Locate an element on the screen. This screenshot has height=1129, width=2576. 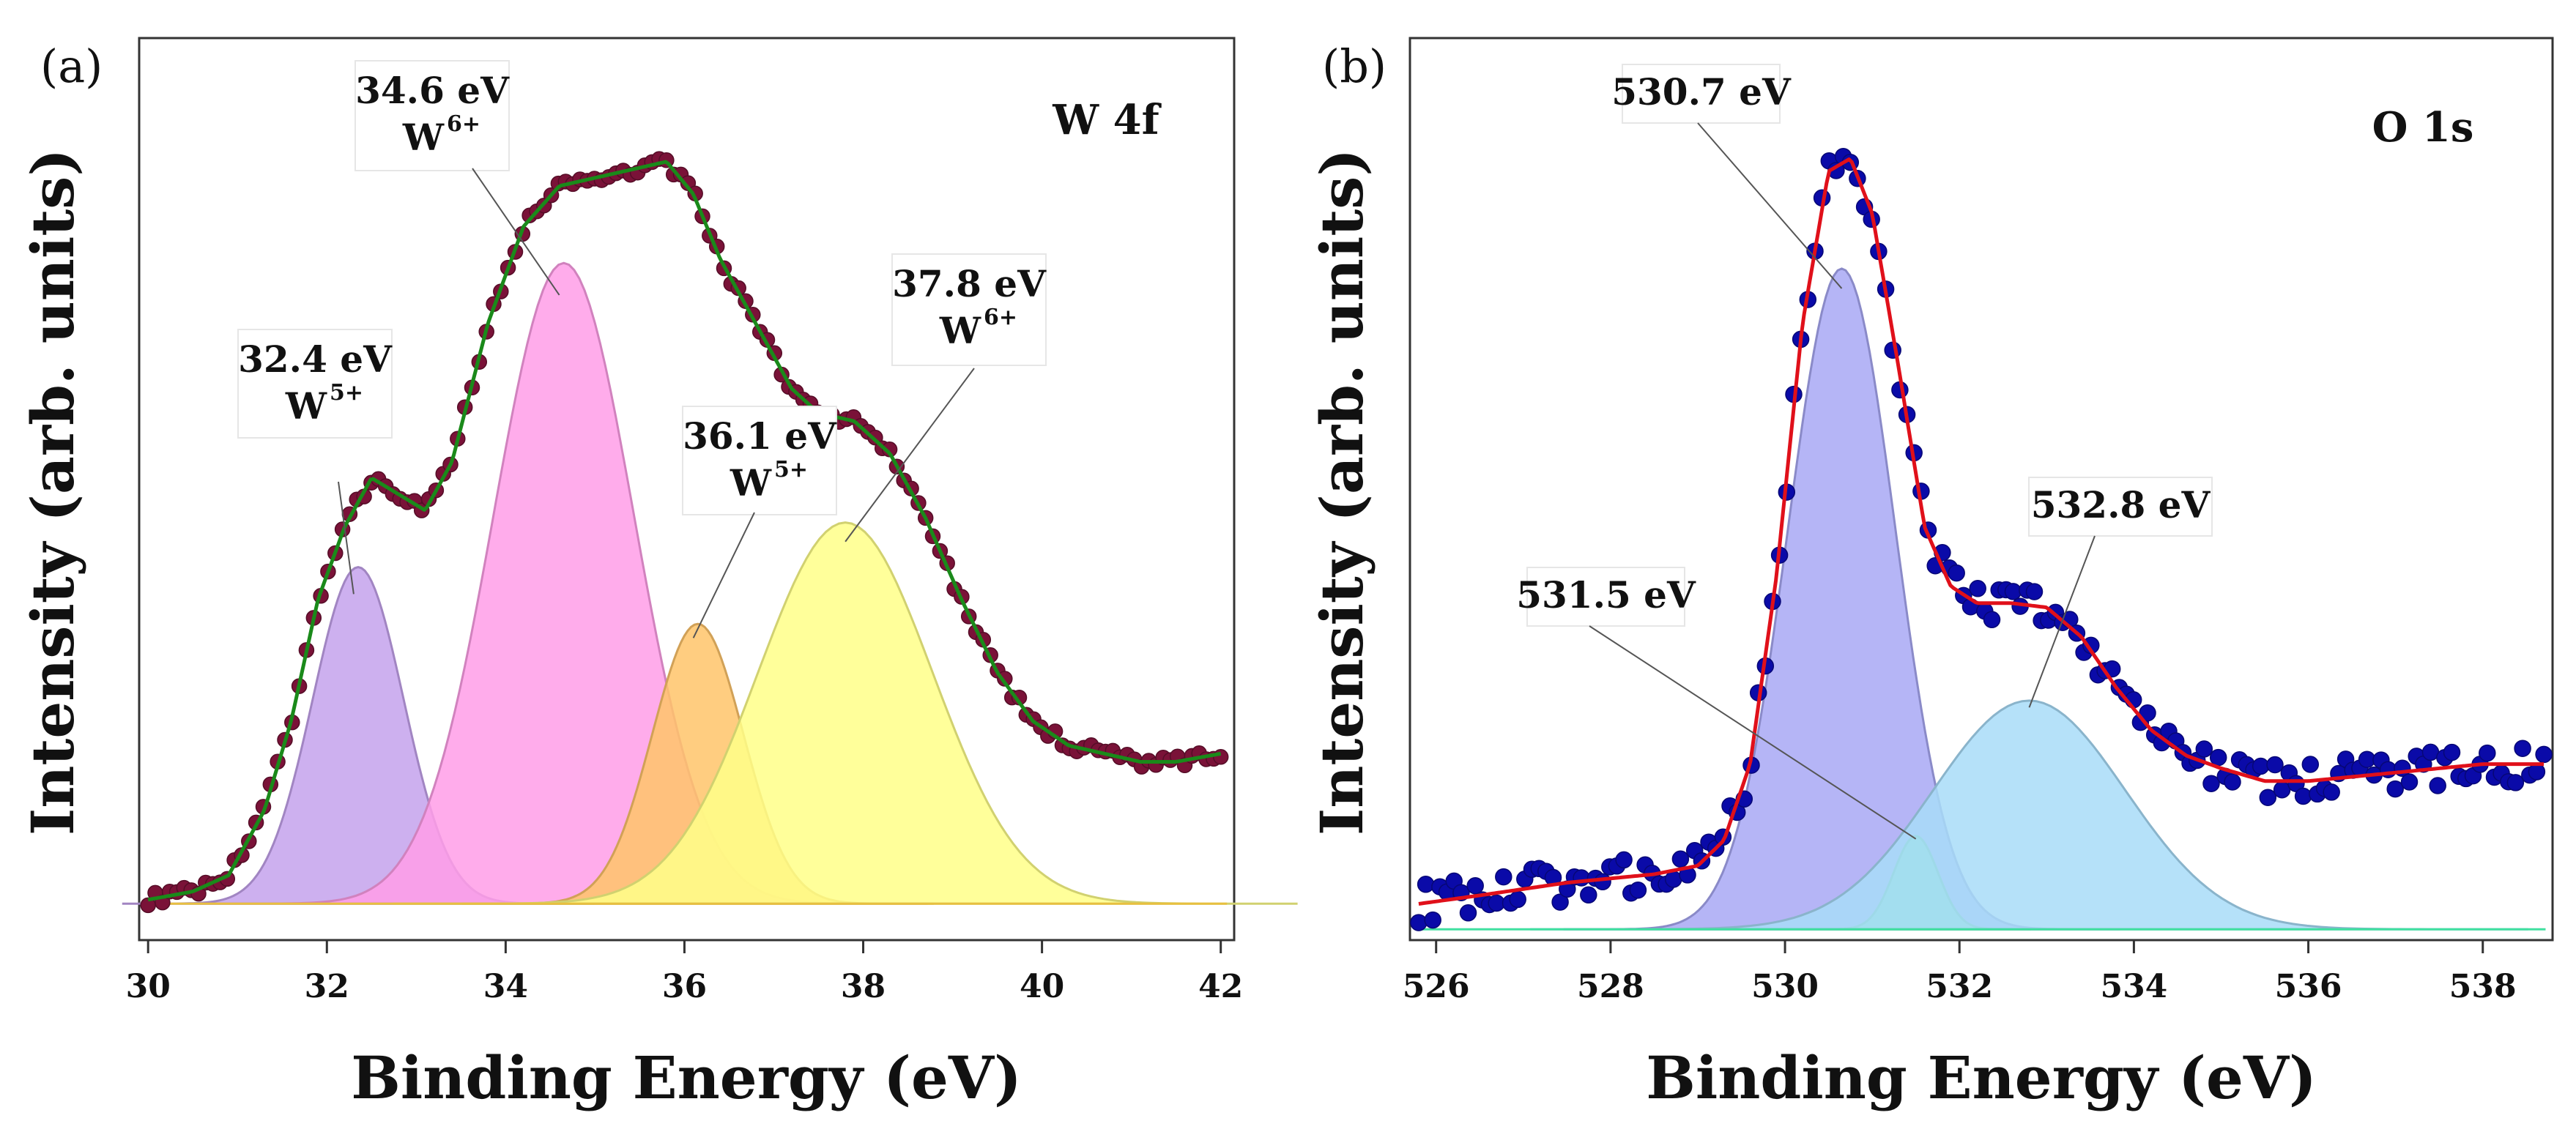
panel-b-element-label: O 1s is located at coordinates (2423, 127).